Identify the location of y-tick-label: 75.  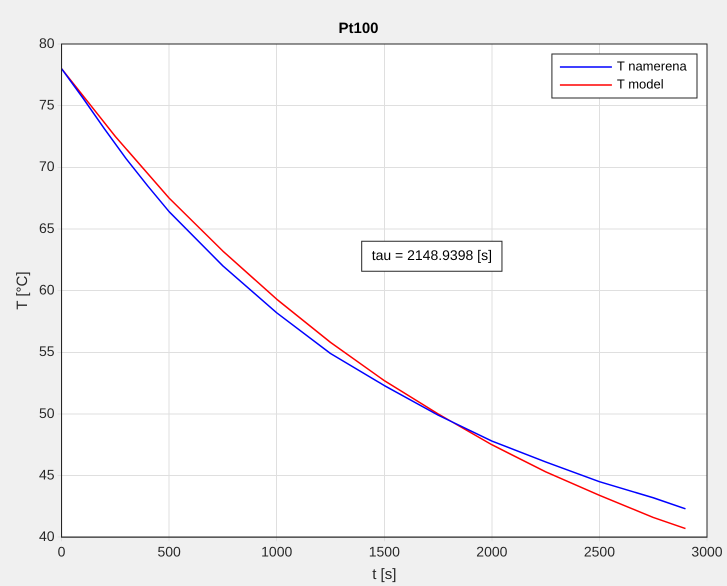
(46, 104).